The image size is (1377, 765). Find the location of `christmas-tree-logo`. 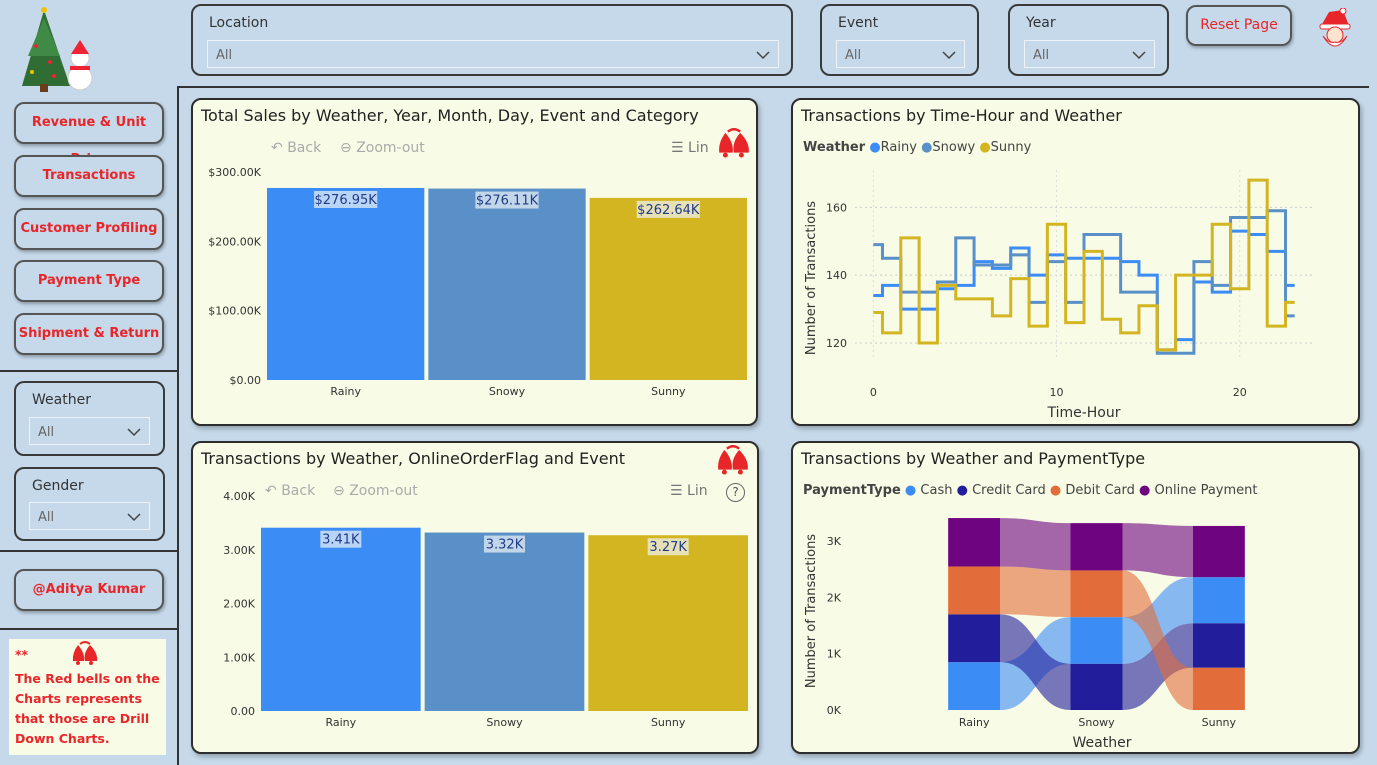

christmas-tree-logo is located at coordinates (60, 50).